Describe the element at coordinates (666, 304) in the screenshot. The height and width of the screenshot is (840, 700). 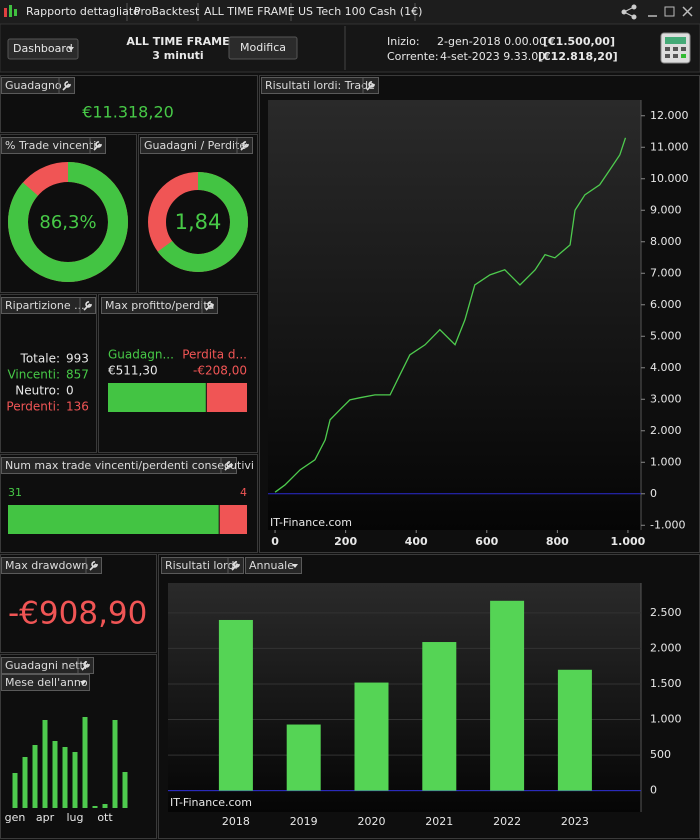
I see `y-tick-label: 6.000` at that location.